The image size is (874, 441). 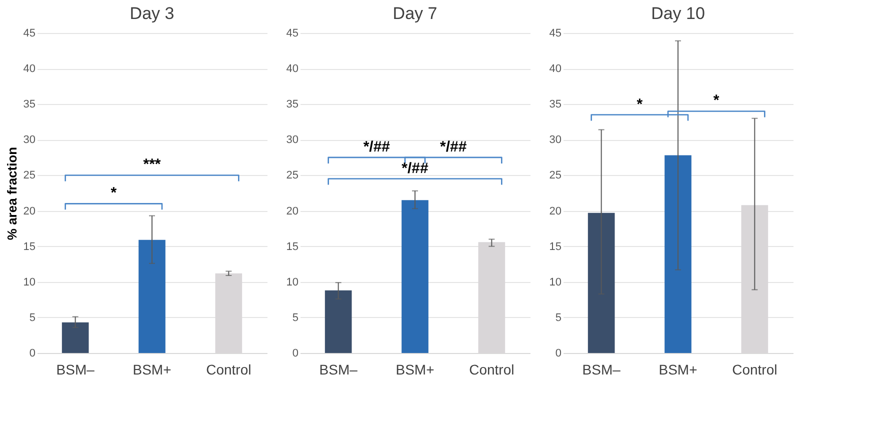 I want to click on y-axis-title: % area fraction, so click(x=12, y=193).